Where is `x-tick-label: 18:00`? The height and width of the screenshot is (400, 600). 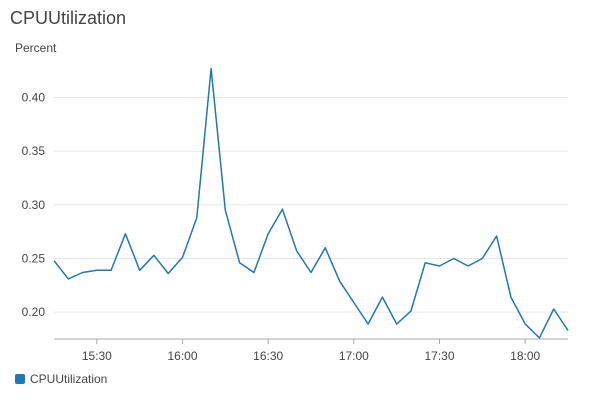
x-tick-label: 18:00 is located at coordinates (525, 356).